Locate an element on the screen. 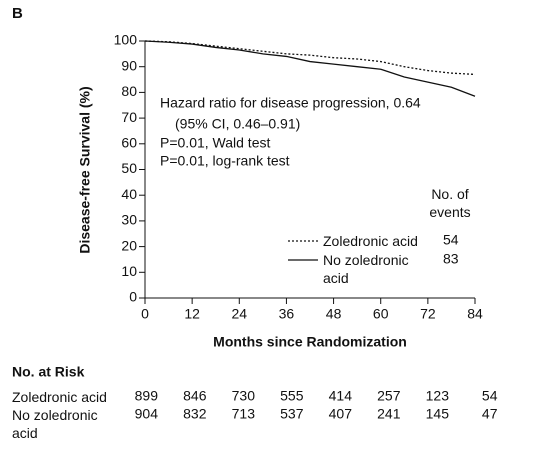 This screenshot has height=449, width=534. risk-count: 145 is located at coordinates (438, 414).